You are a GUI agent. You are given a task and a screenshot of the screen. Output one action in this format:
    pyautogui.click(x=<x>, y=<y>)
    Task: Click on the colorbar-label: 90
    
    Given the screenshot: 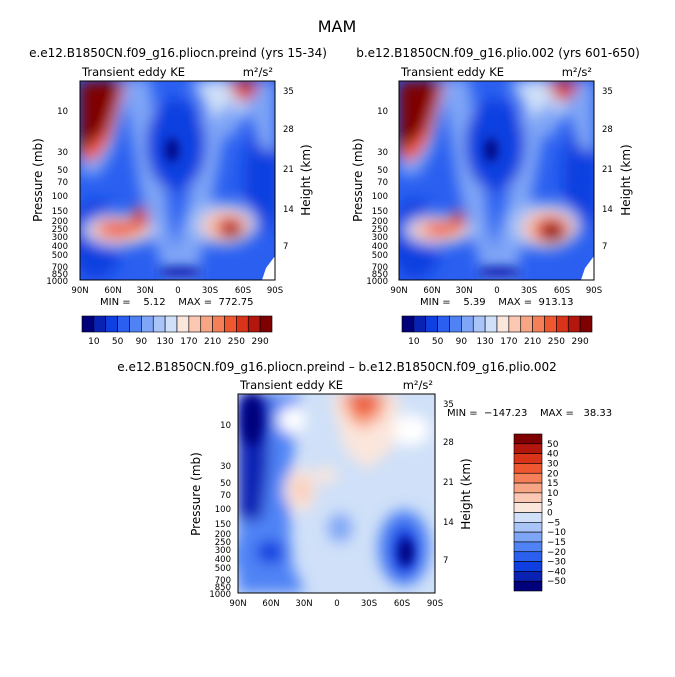 What is the action you would take?
    pyautogui.click(x=462, y=342)
    